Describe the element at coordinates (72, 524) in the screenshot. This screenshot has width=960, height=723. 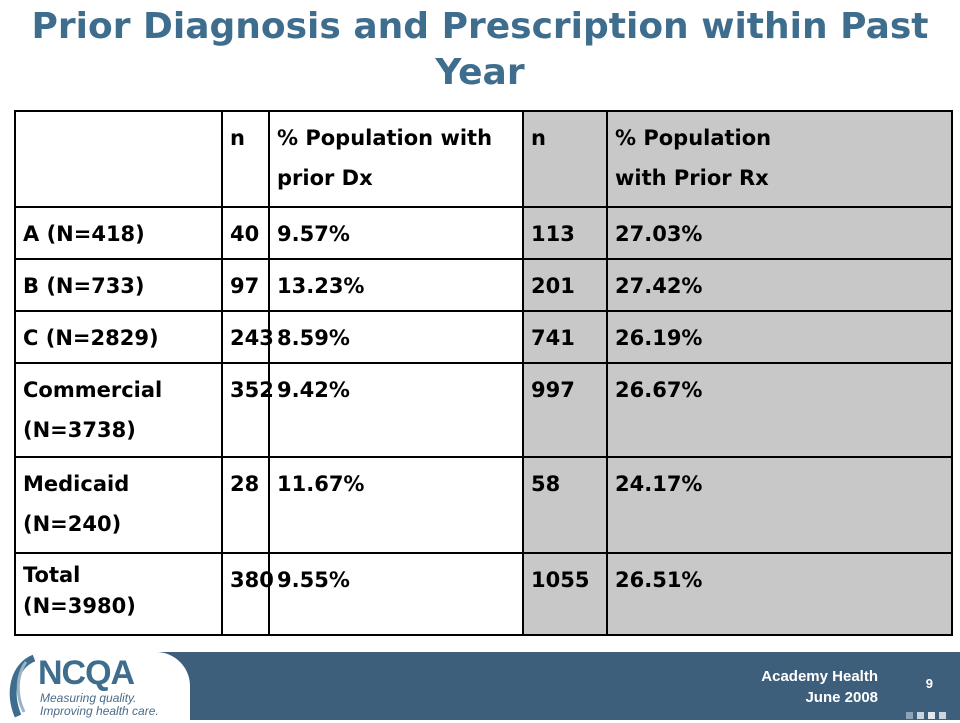
I see `row-label-line2: (N=240)` at that location.